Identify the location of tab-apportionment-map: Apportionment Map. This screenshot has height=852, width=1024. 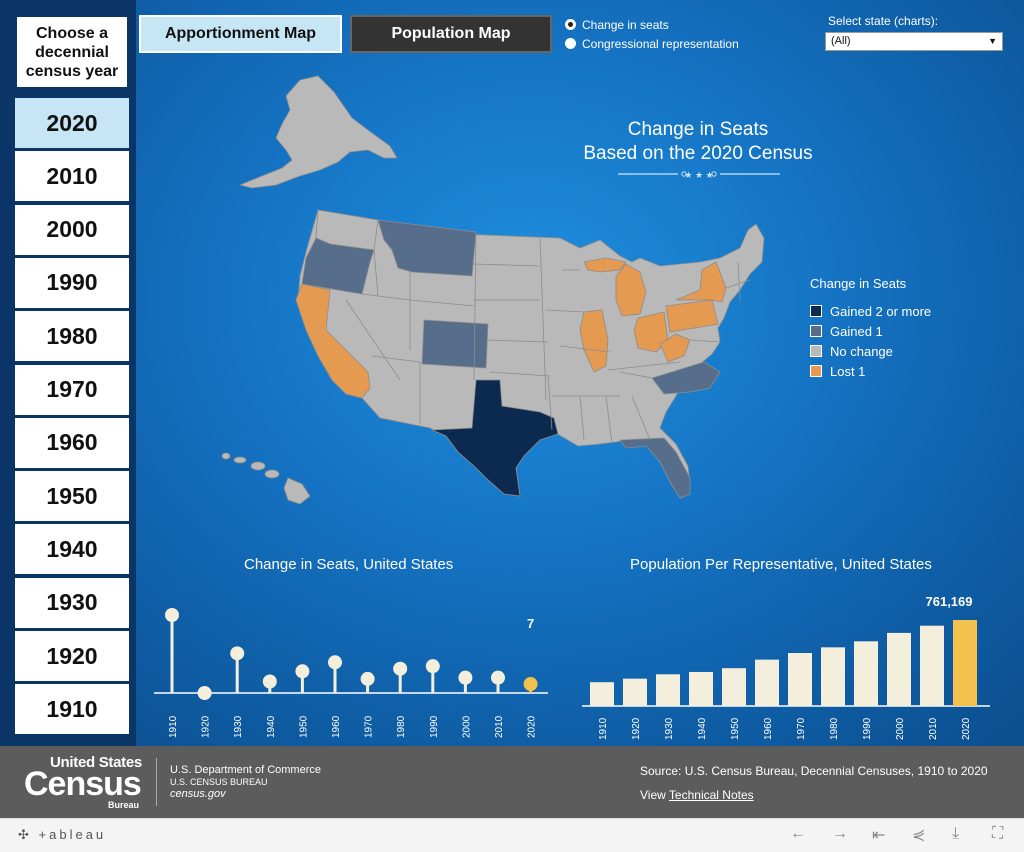
(240, 34).